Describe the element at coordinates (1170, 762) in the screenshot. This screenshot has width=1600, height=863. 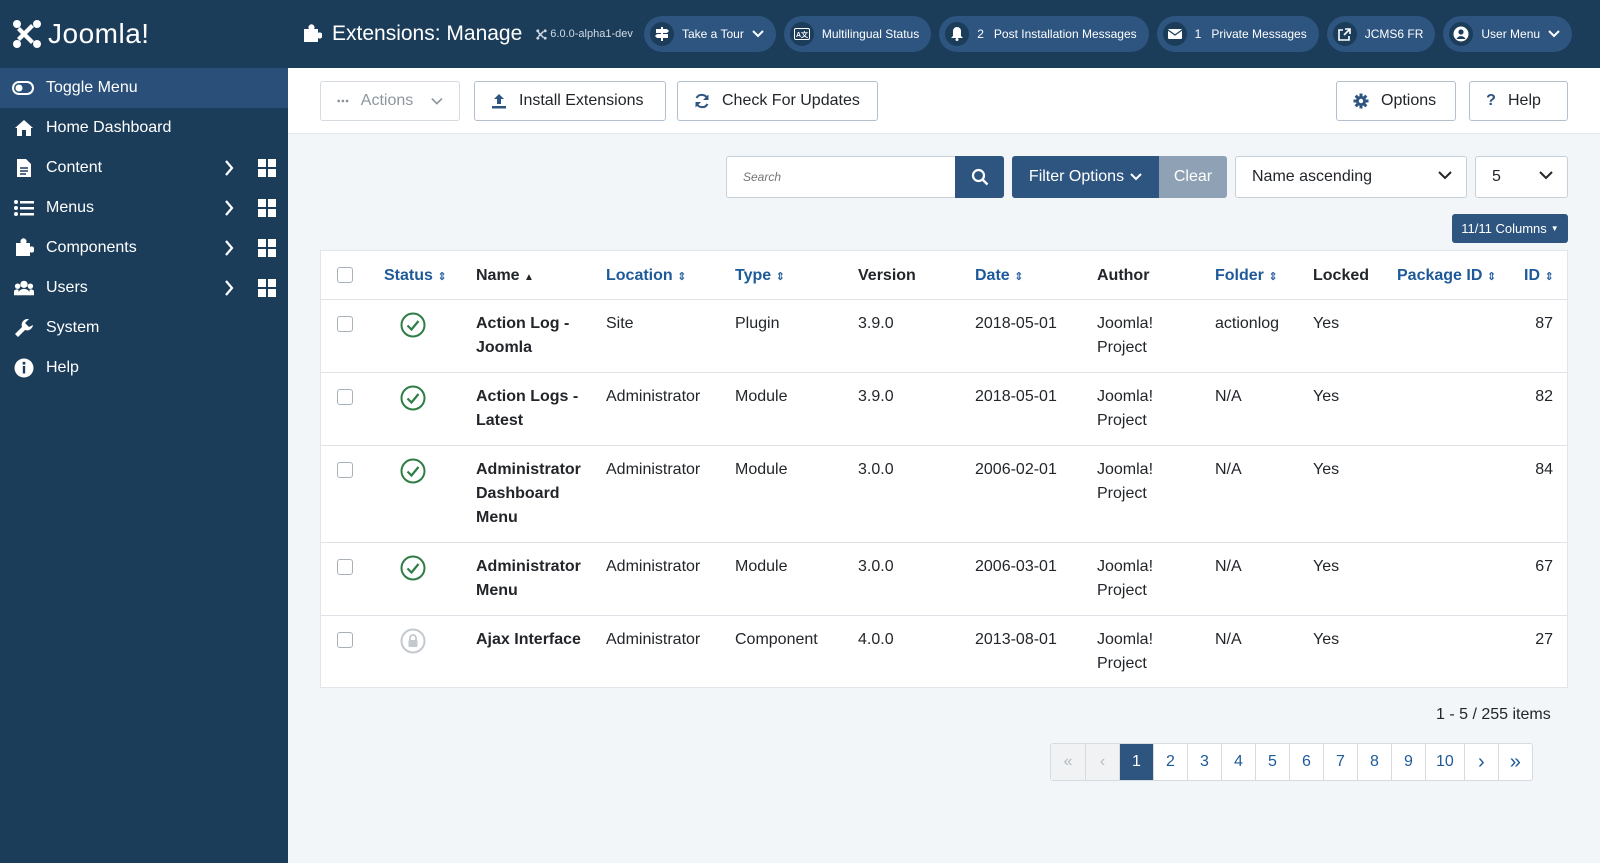
I see `page-button: 2` at that location.